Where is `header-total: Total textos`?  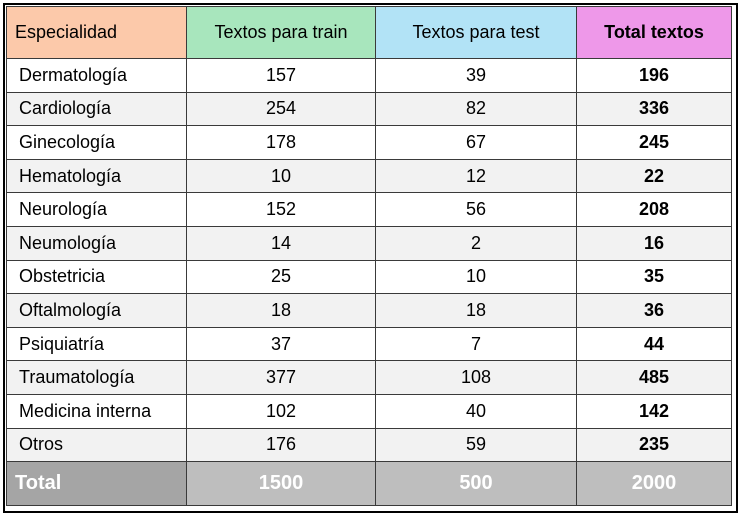
header-total: Total textos is located at coordinates (654, 32).